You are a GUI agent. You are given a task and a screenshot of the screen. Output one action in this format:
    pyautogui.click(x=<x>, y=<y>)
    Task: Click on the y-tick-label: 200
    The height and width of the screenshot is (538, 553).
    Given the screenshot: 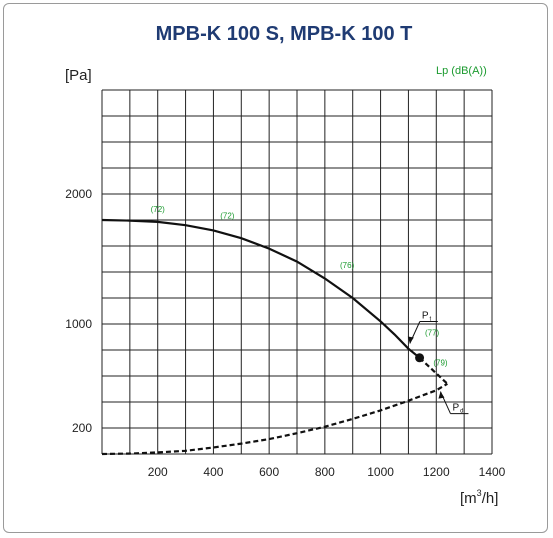 What is the action you would take?
    pyautogui.click(x=82, y=428)
    